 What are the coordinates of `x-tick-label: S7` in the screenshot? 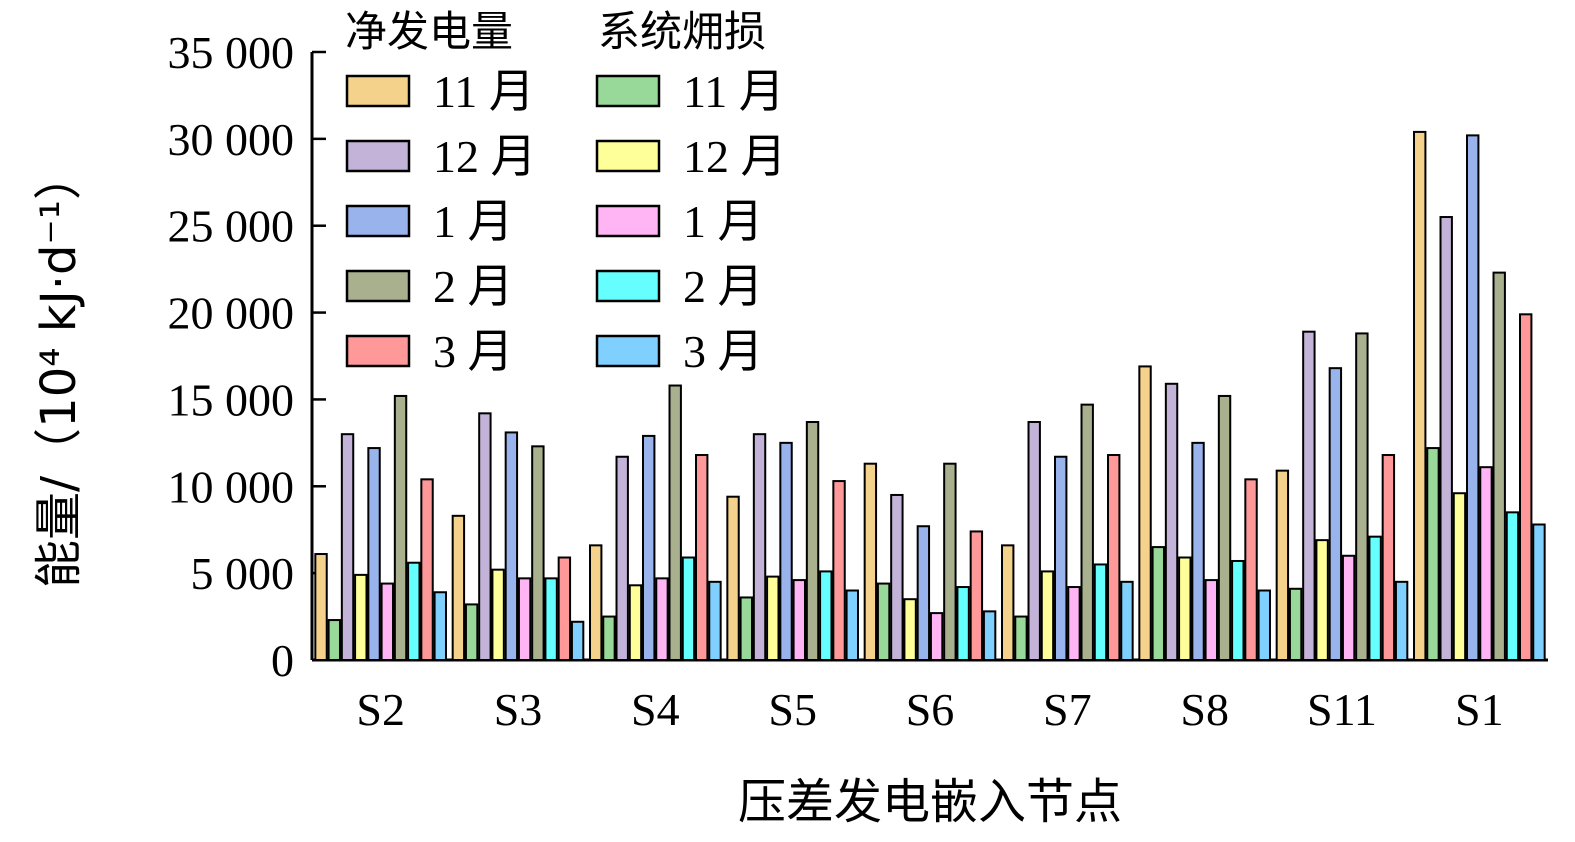 It's located at (1067, 709).